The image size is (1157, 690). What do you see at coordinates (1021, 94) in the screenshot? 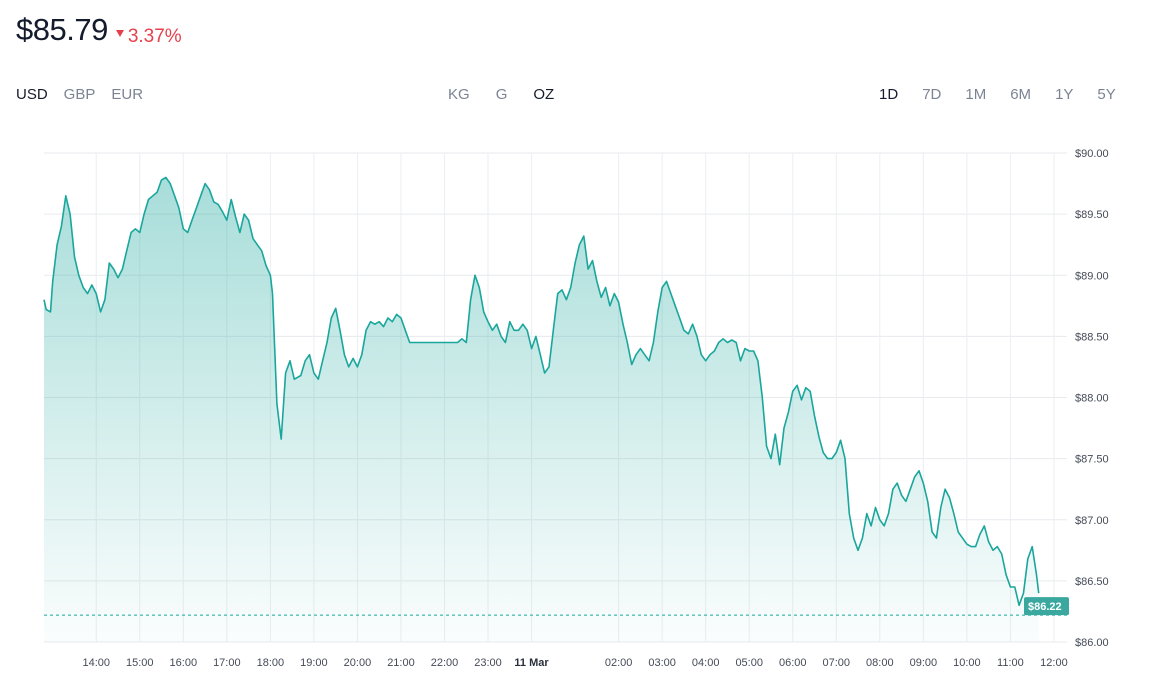
I see `range-option-6m: 6M` at bounding box center [1021, 94].